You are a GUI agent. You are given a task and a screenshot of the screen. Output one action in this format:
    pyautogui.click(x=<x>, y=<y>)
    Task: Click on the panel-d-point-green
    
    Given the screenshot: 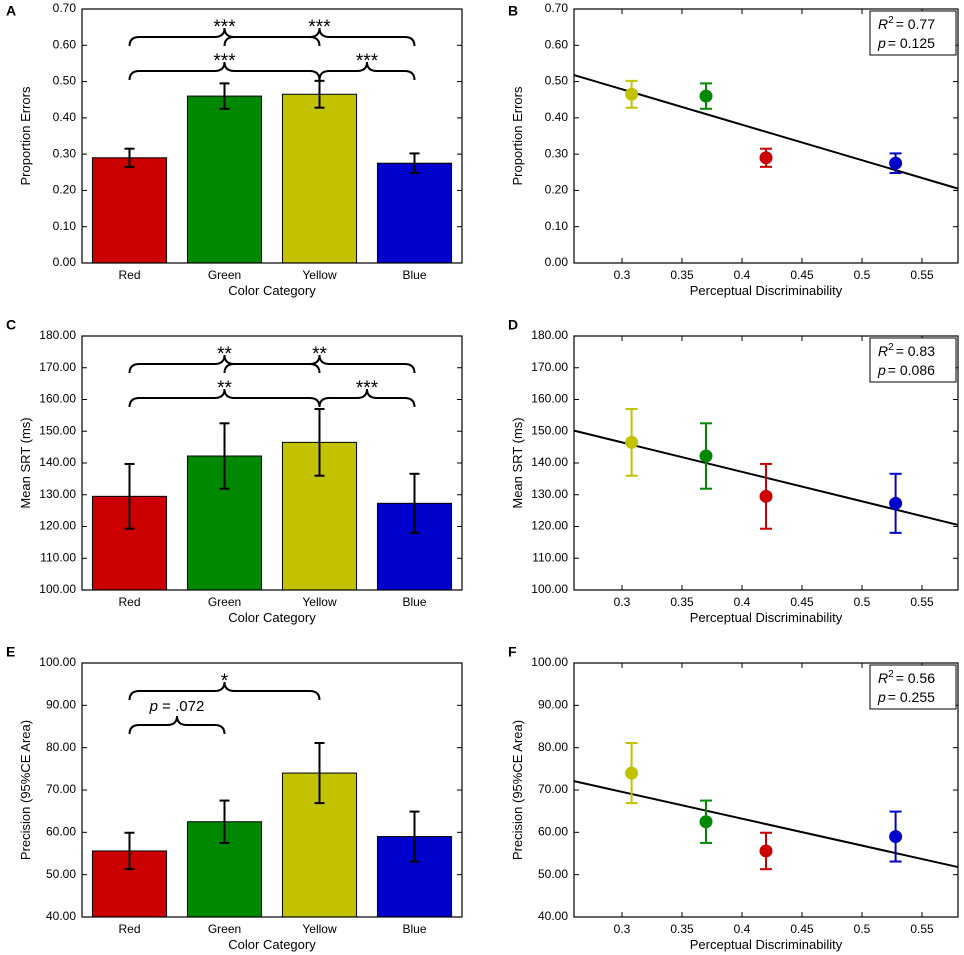 What is the action you would take?
    pyautogui.click(x=706, y=456)
    